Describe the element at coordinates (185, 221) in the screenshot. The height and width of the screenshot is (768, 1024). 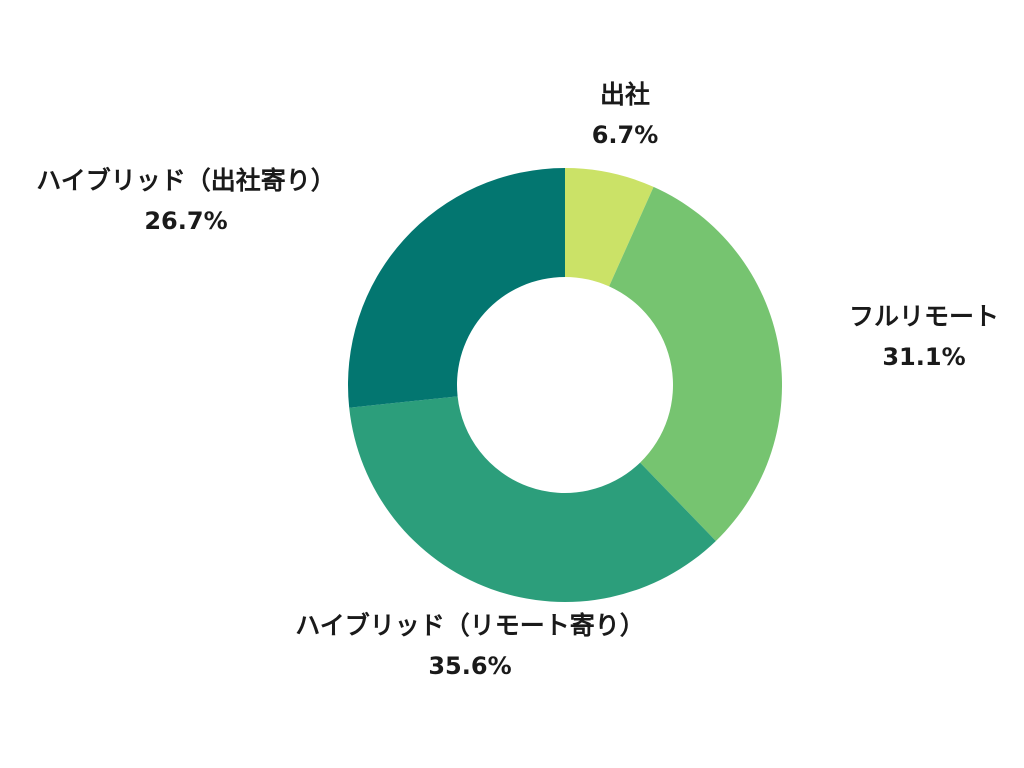
I see `slice-value-hybrid-office: 26.7%` at that location.